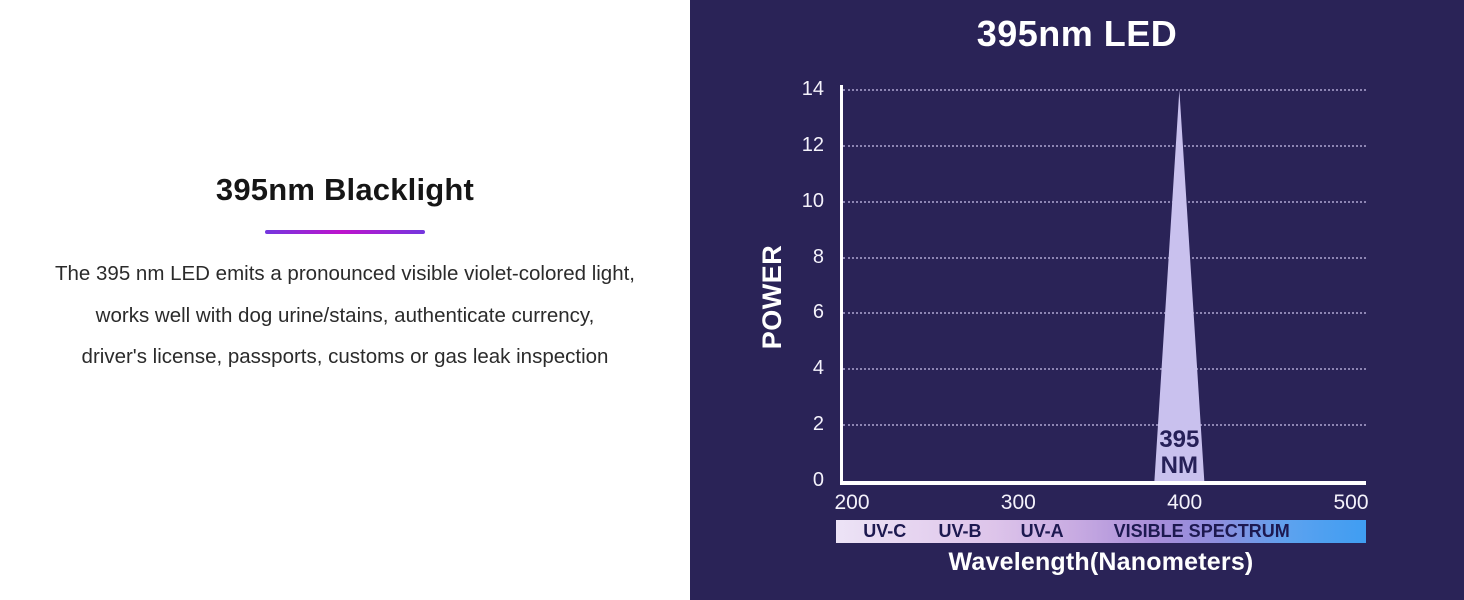  I want to click on grid-line-y14, so click(1104, 90).